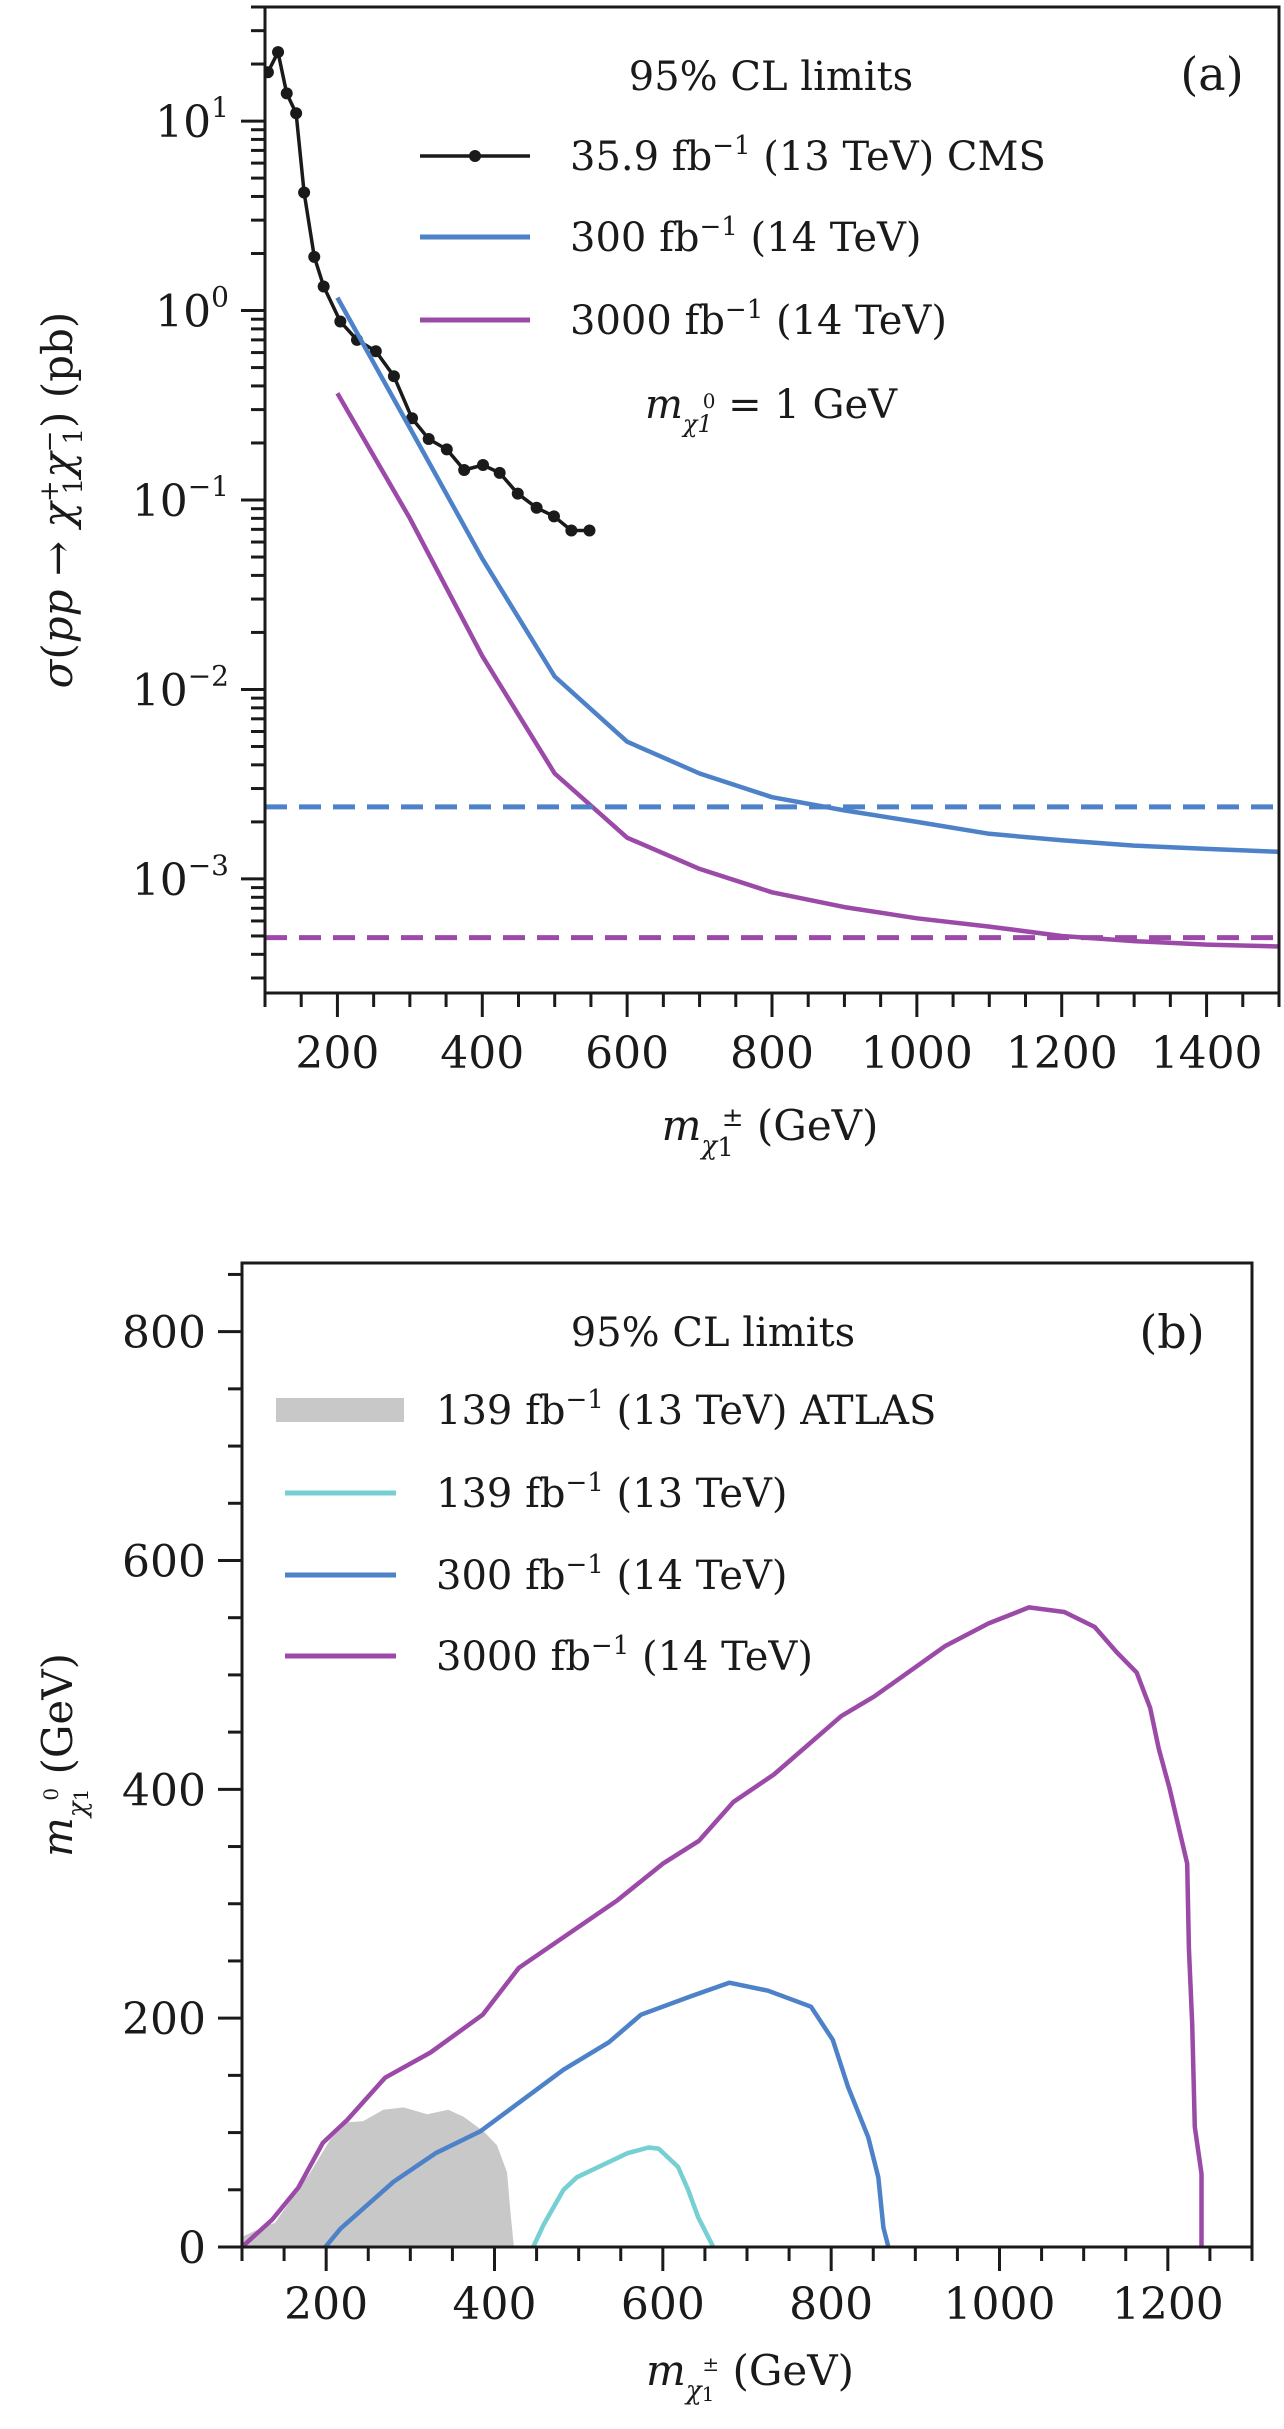  What do you see at coordinates (192, 309) in the screenshot?
I see `y-tick-label: 10⁰` at bounding box center [192, 309].